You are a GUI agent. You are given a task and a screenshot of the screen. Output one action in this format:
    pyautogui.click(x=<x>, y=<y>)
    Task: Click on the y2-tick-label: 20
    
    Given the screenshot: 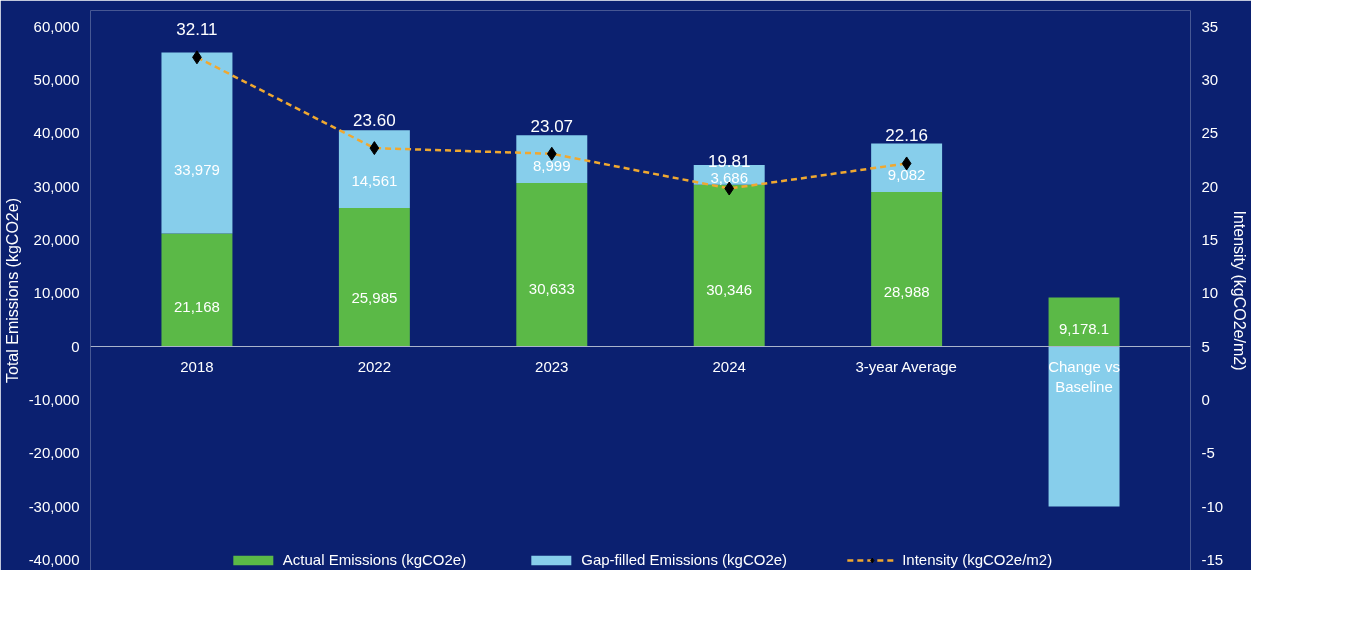 What is the action you would take?
    pyautogui.click(x=1210, y=186)
    